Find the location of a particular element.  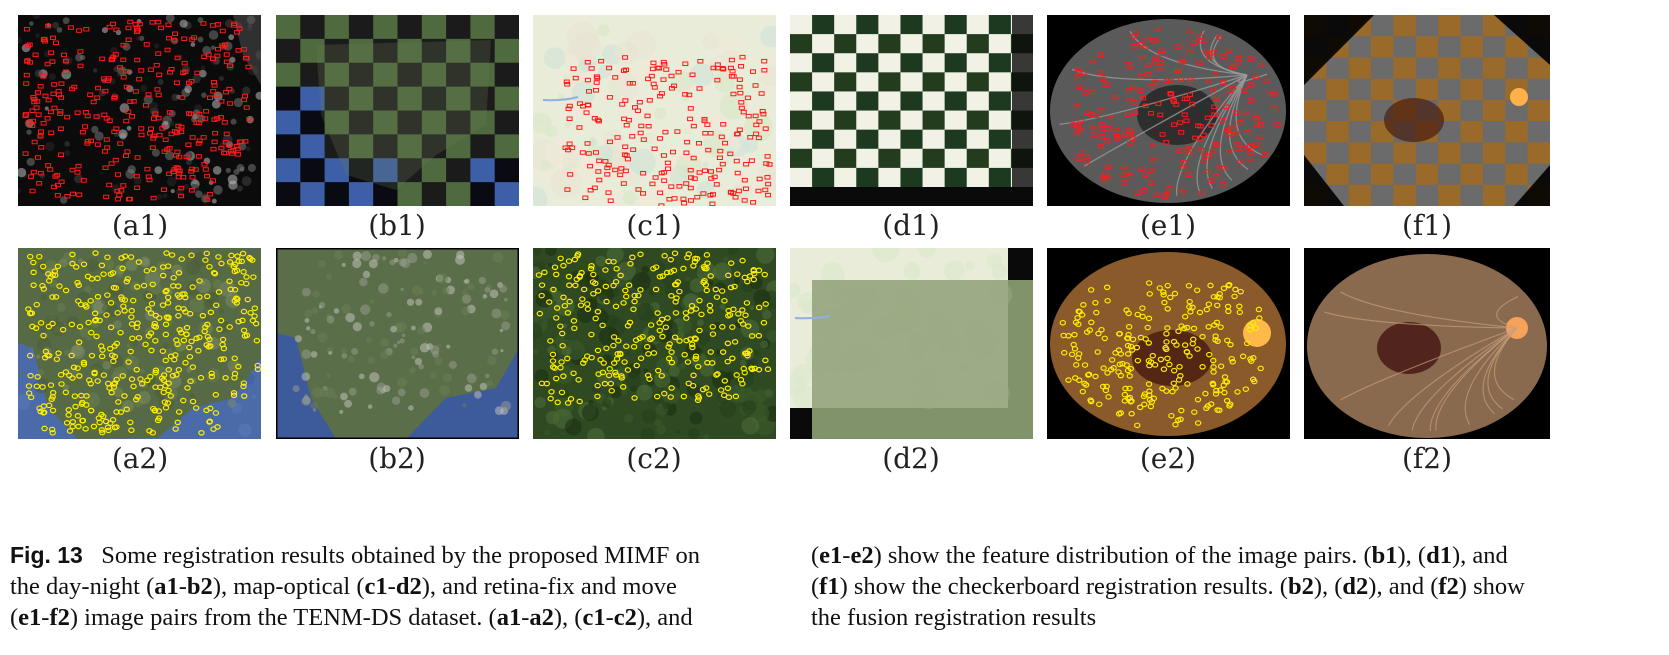

image-night-with-red-keypoints is located at coordinates (139, 110).